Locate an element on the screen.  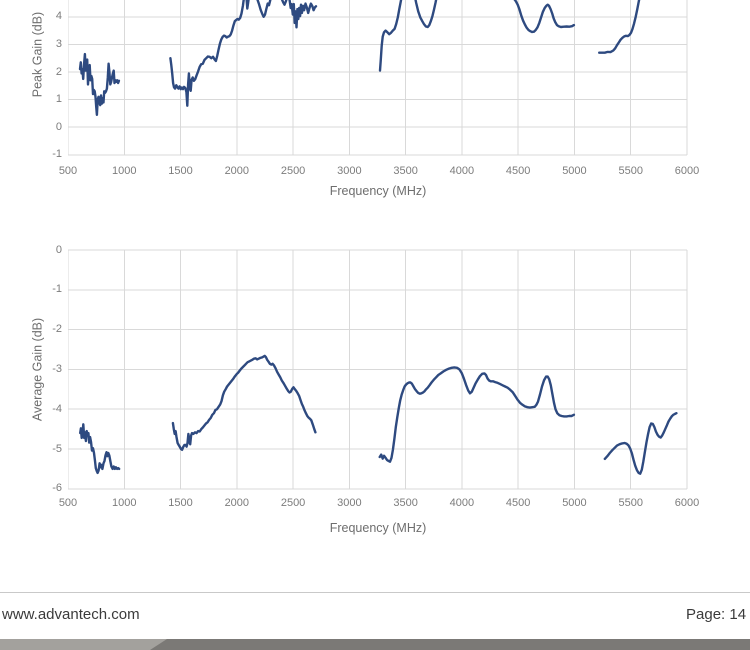
footer-gray-band is located at coordinates (375, 644).